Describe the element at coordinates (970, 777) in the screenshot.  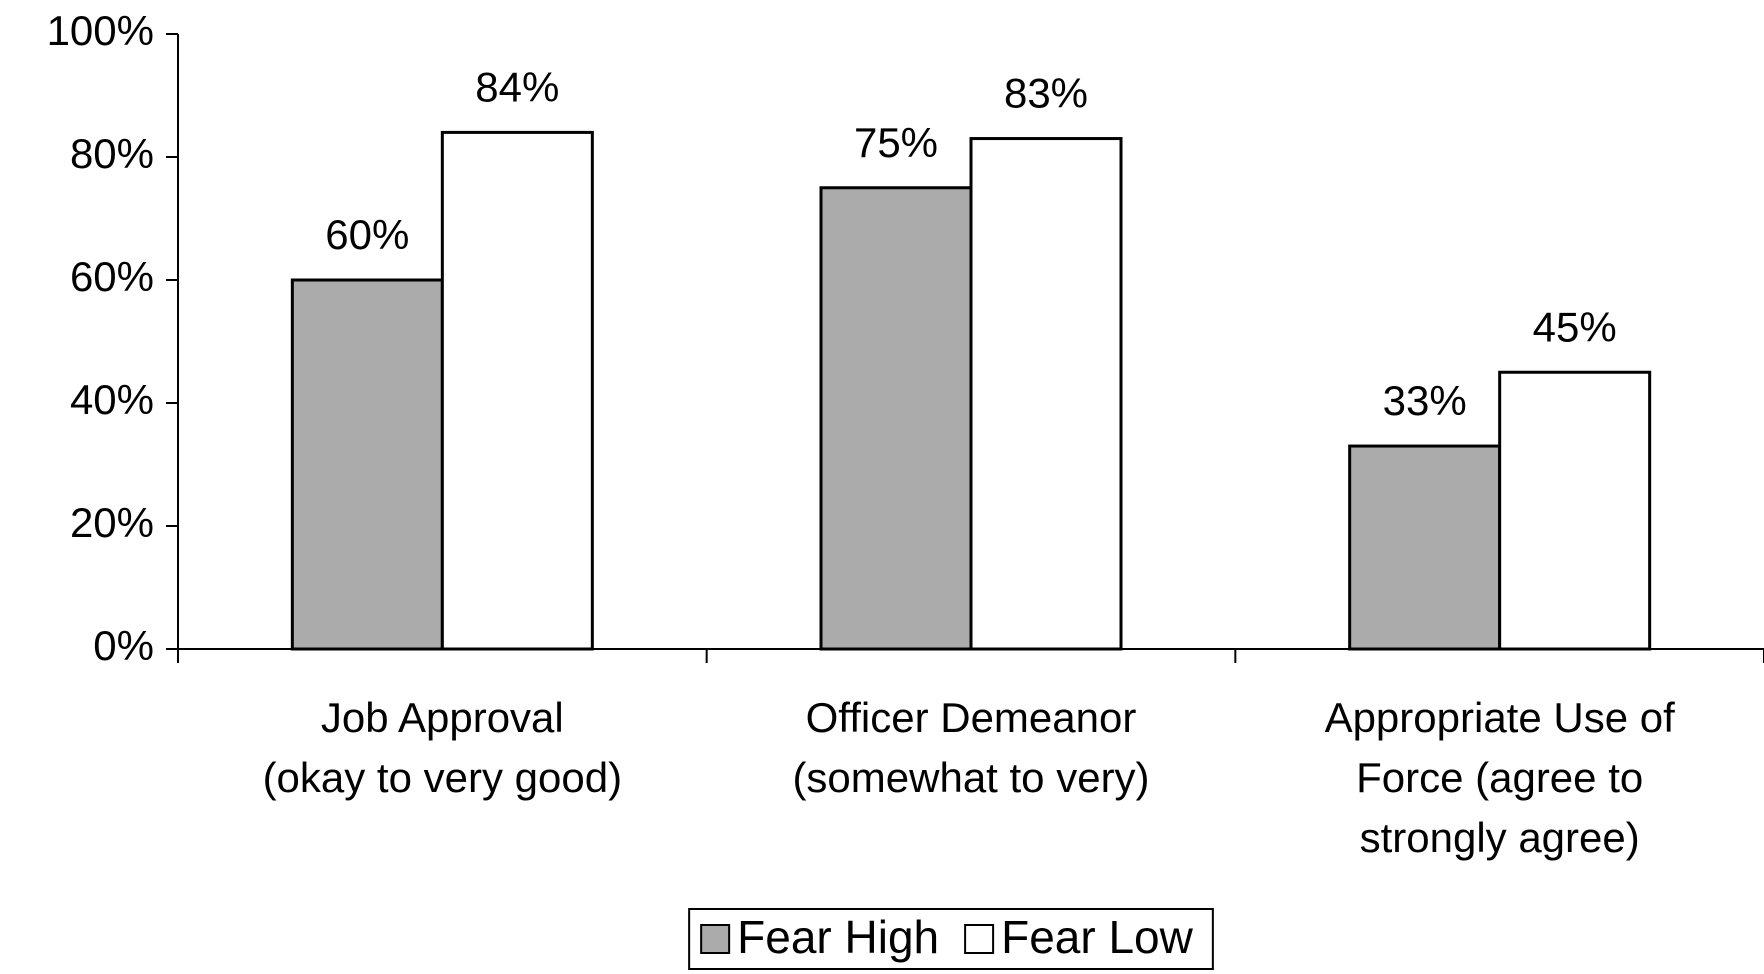
I see `x-tick-label-line: (somewhat to very)` at that location.